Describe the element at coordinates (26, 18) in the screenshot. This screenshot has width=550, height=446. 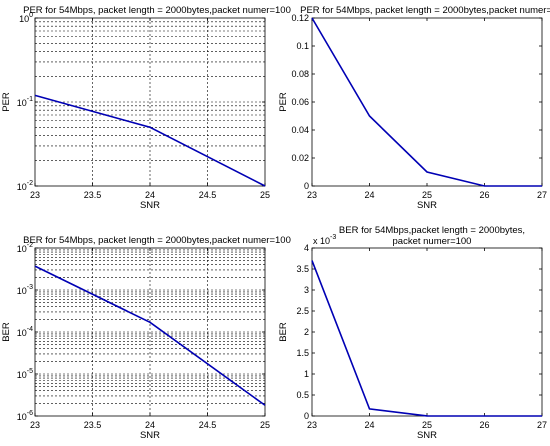
I see `y-tick-label: 10⁰` at that location.